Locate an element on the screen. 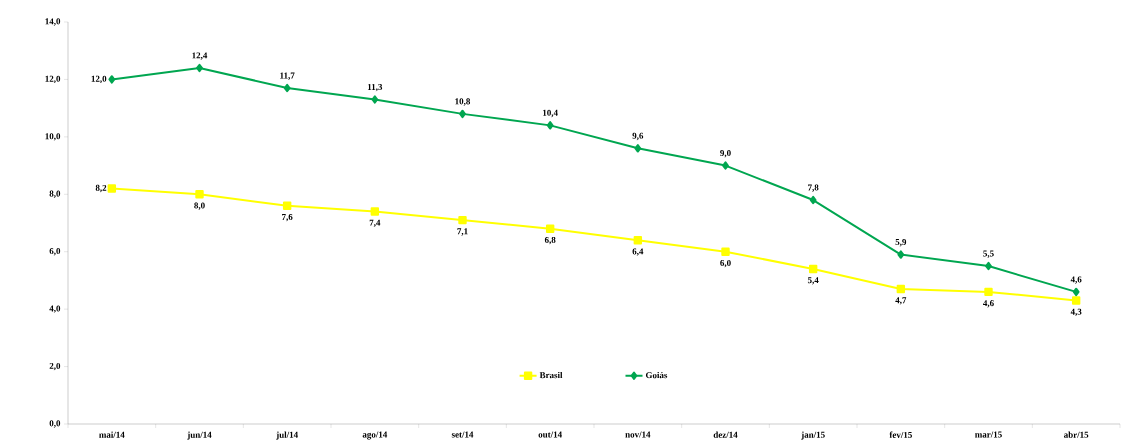 The image size is (1128, 448). data-label: 7,1 is located at coordinates (462, 232).